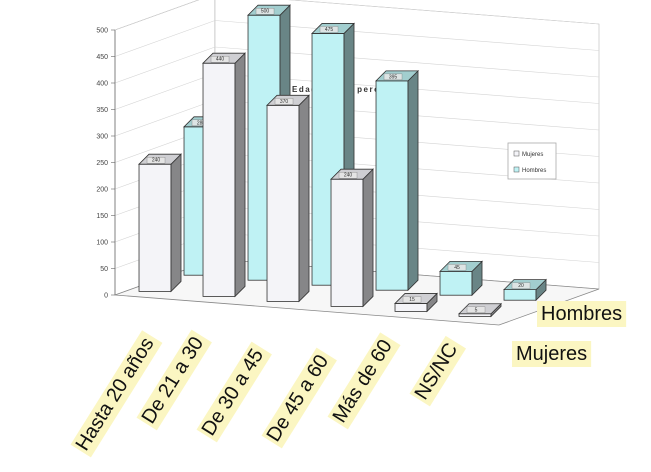 This screenshot has height=472, width=651. I want to click on svg-text: Hombres, so click(581, 314).